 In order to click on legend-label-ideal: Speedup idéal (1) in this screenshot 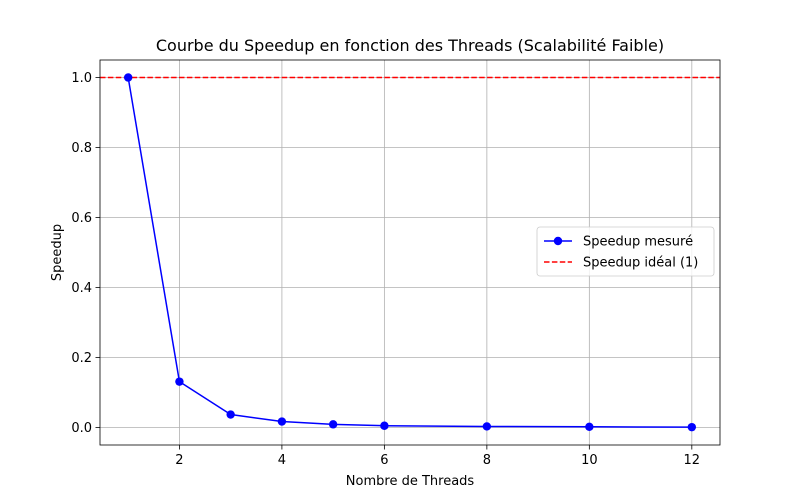, I will do `click(640, 263)`.